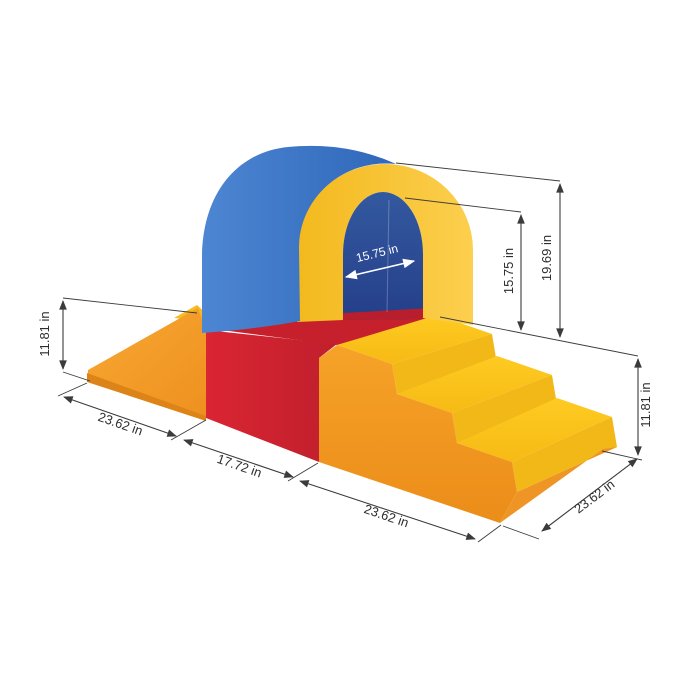 This screenshot has width=700, height=700. I want to click on tunnel-opening, so click(383, 256).